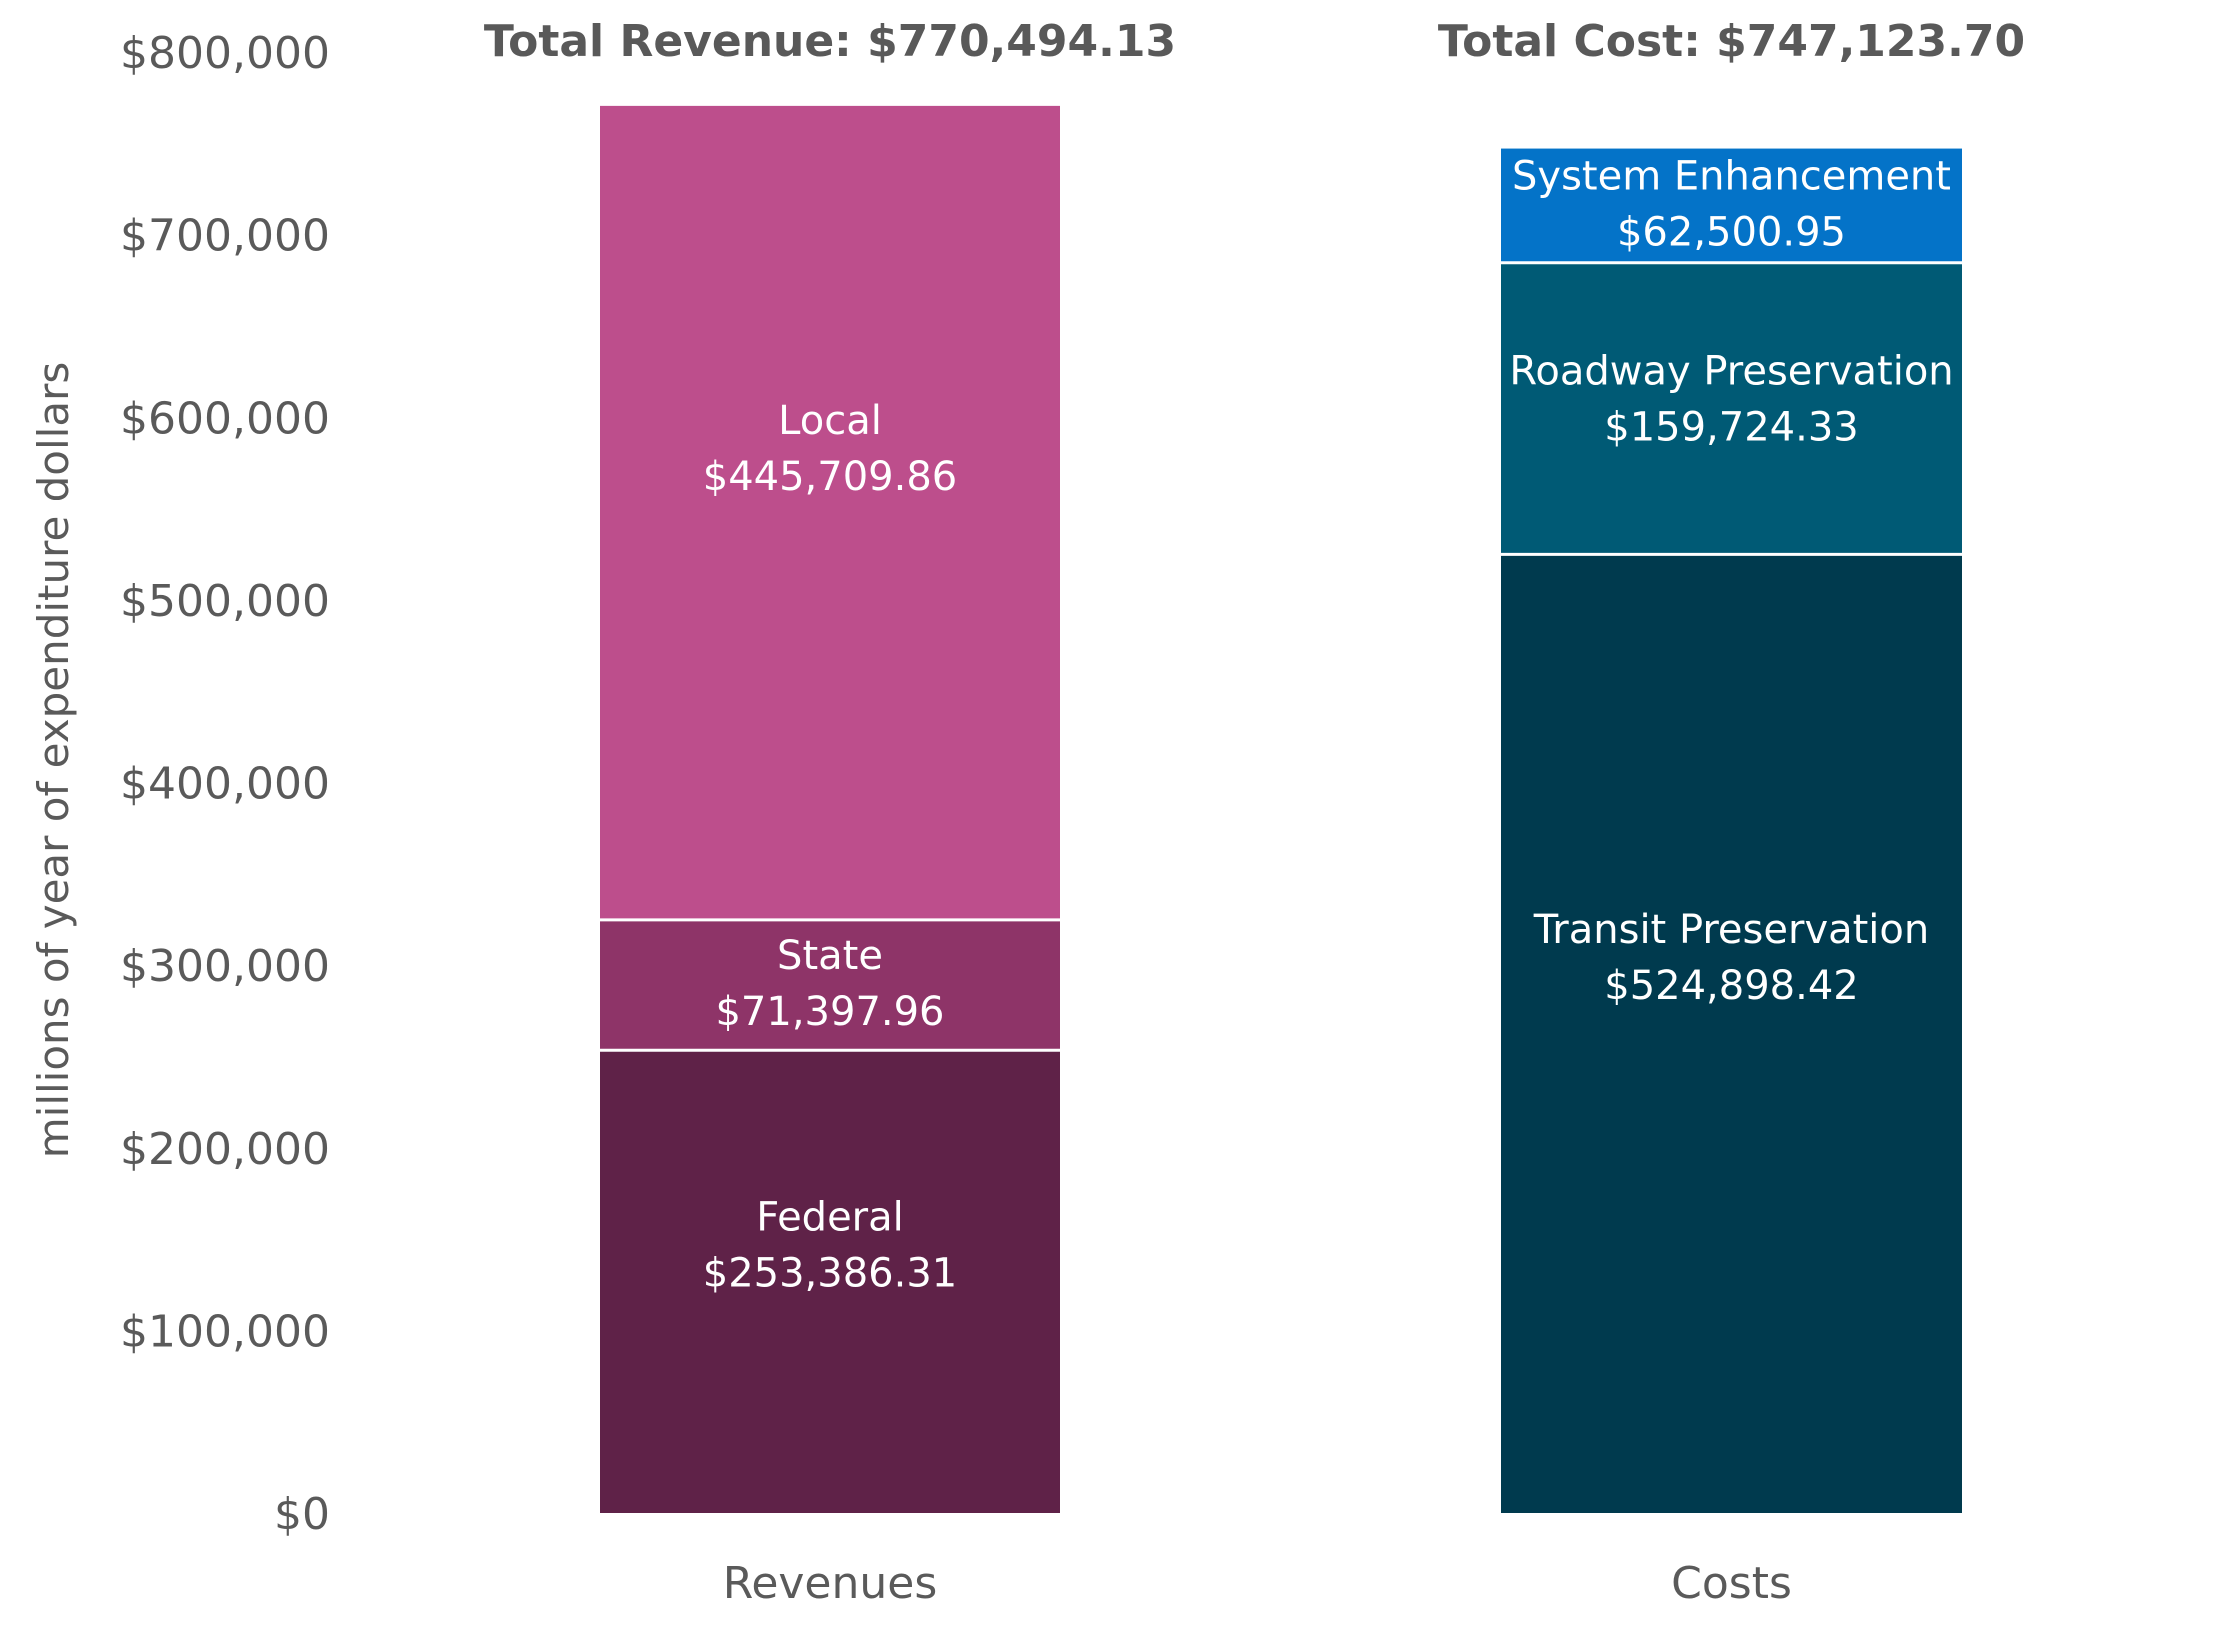 Image resolution: width=2218 pixels, height=1631 pixels. Describe the element at coordinates (830, 512) in the screenshot. I see `bar-segment-local` at that location.